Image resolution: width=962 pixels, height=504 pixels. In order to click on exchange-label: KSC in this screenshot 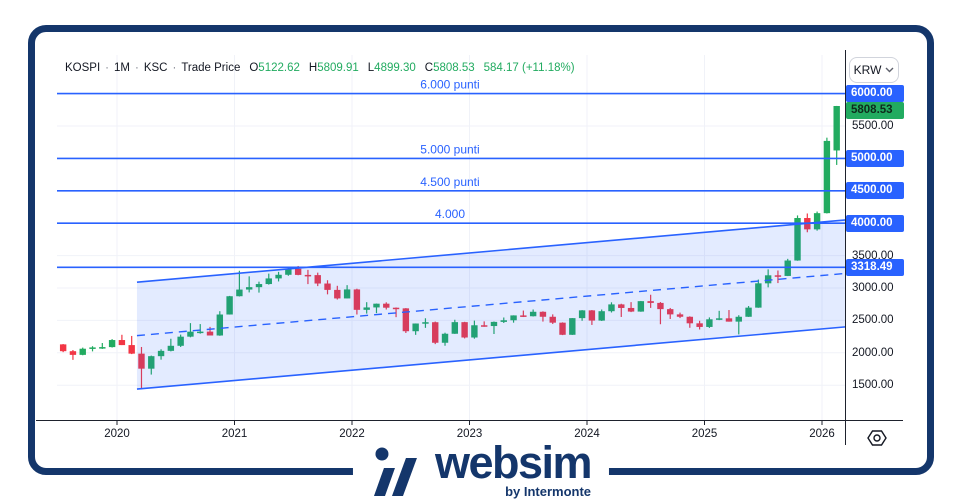, I will do `click(155, 68)`.